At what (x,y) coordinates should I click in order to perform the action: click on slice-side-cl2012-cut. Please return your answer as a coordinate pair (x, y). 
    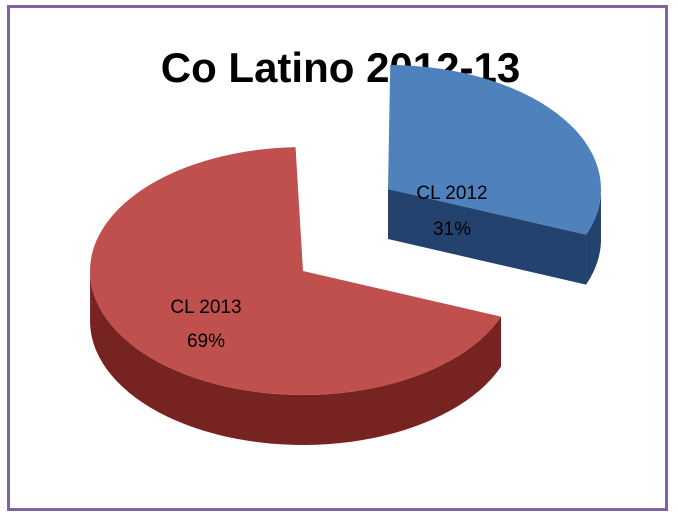
    Looking at the image, I should click on (487, 237).